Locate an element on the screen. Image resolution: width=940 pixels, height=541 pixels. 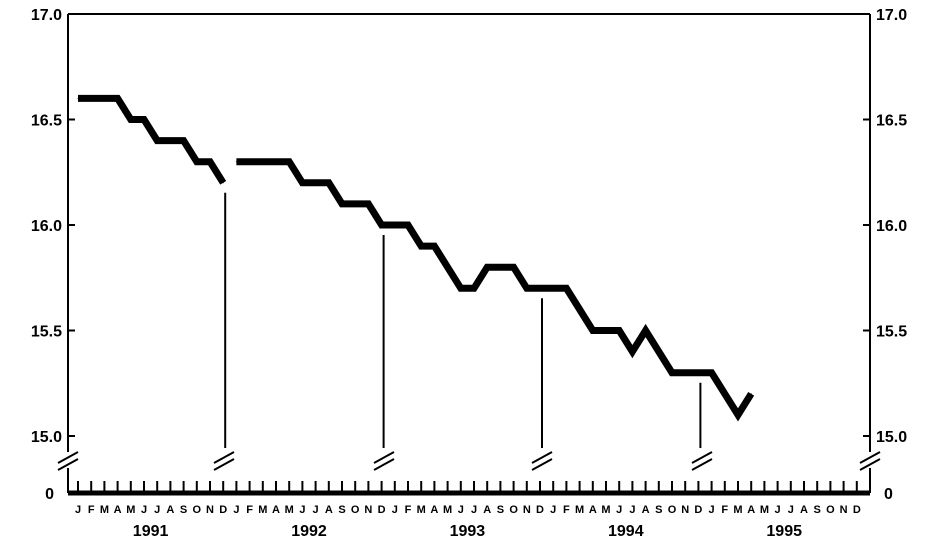
y-tick-label-right: 15.0 is located at coordinates (891, 437).